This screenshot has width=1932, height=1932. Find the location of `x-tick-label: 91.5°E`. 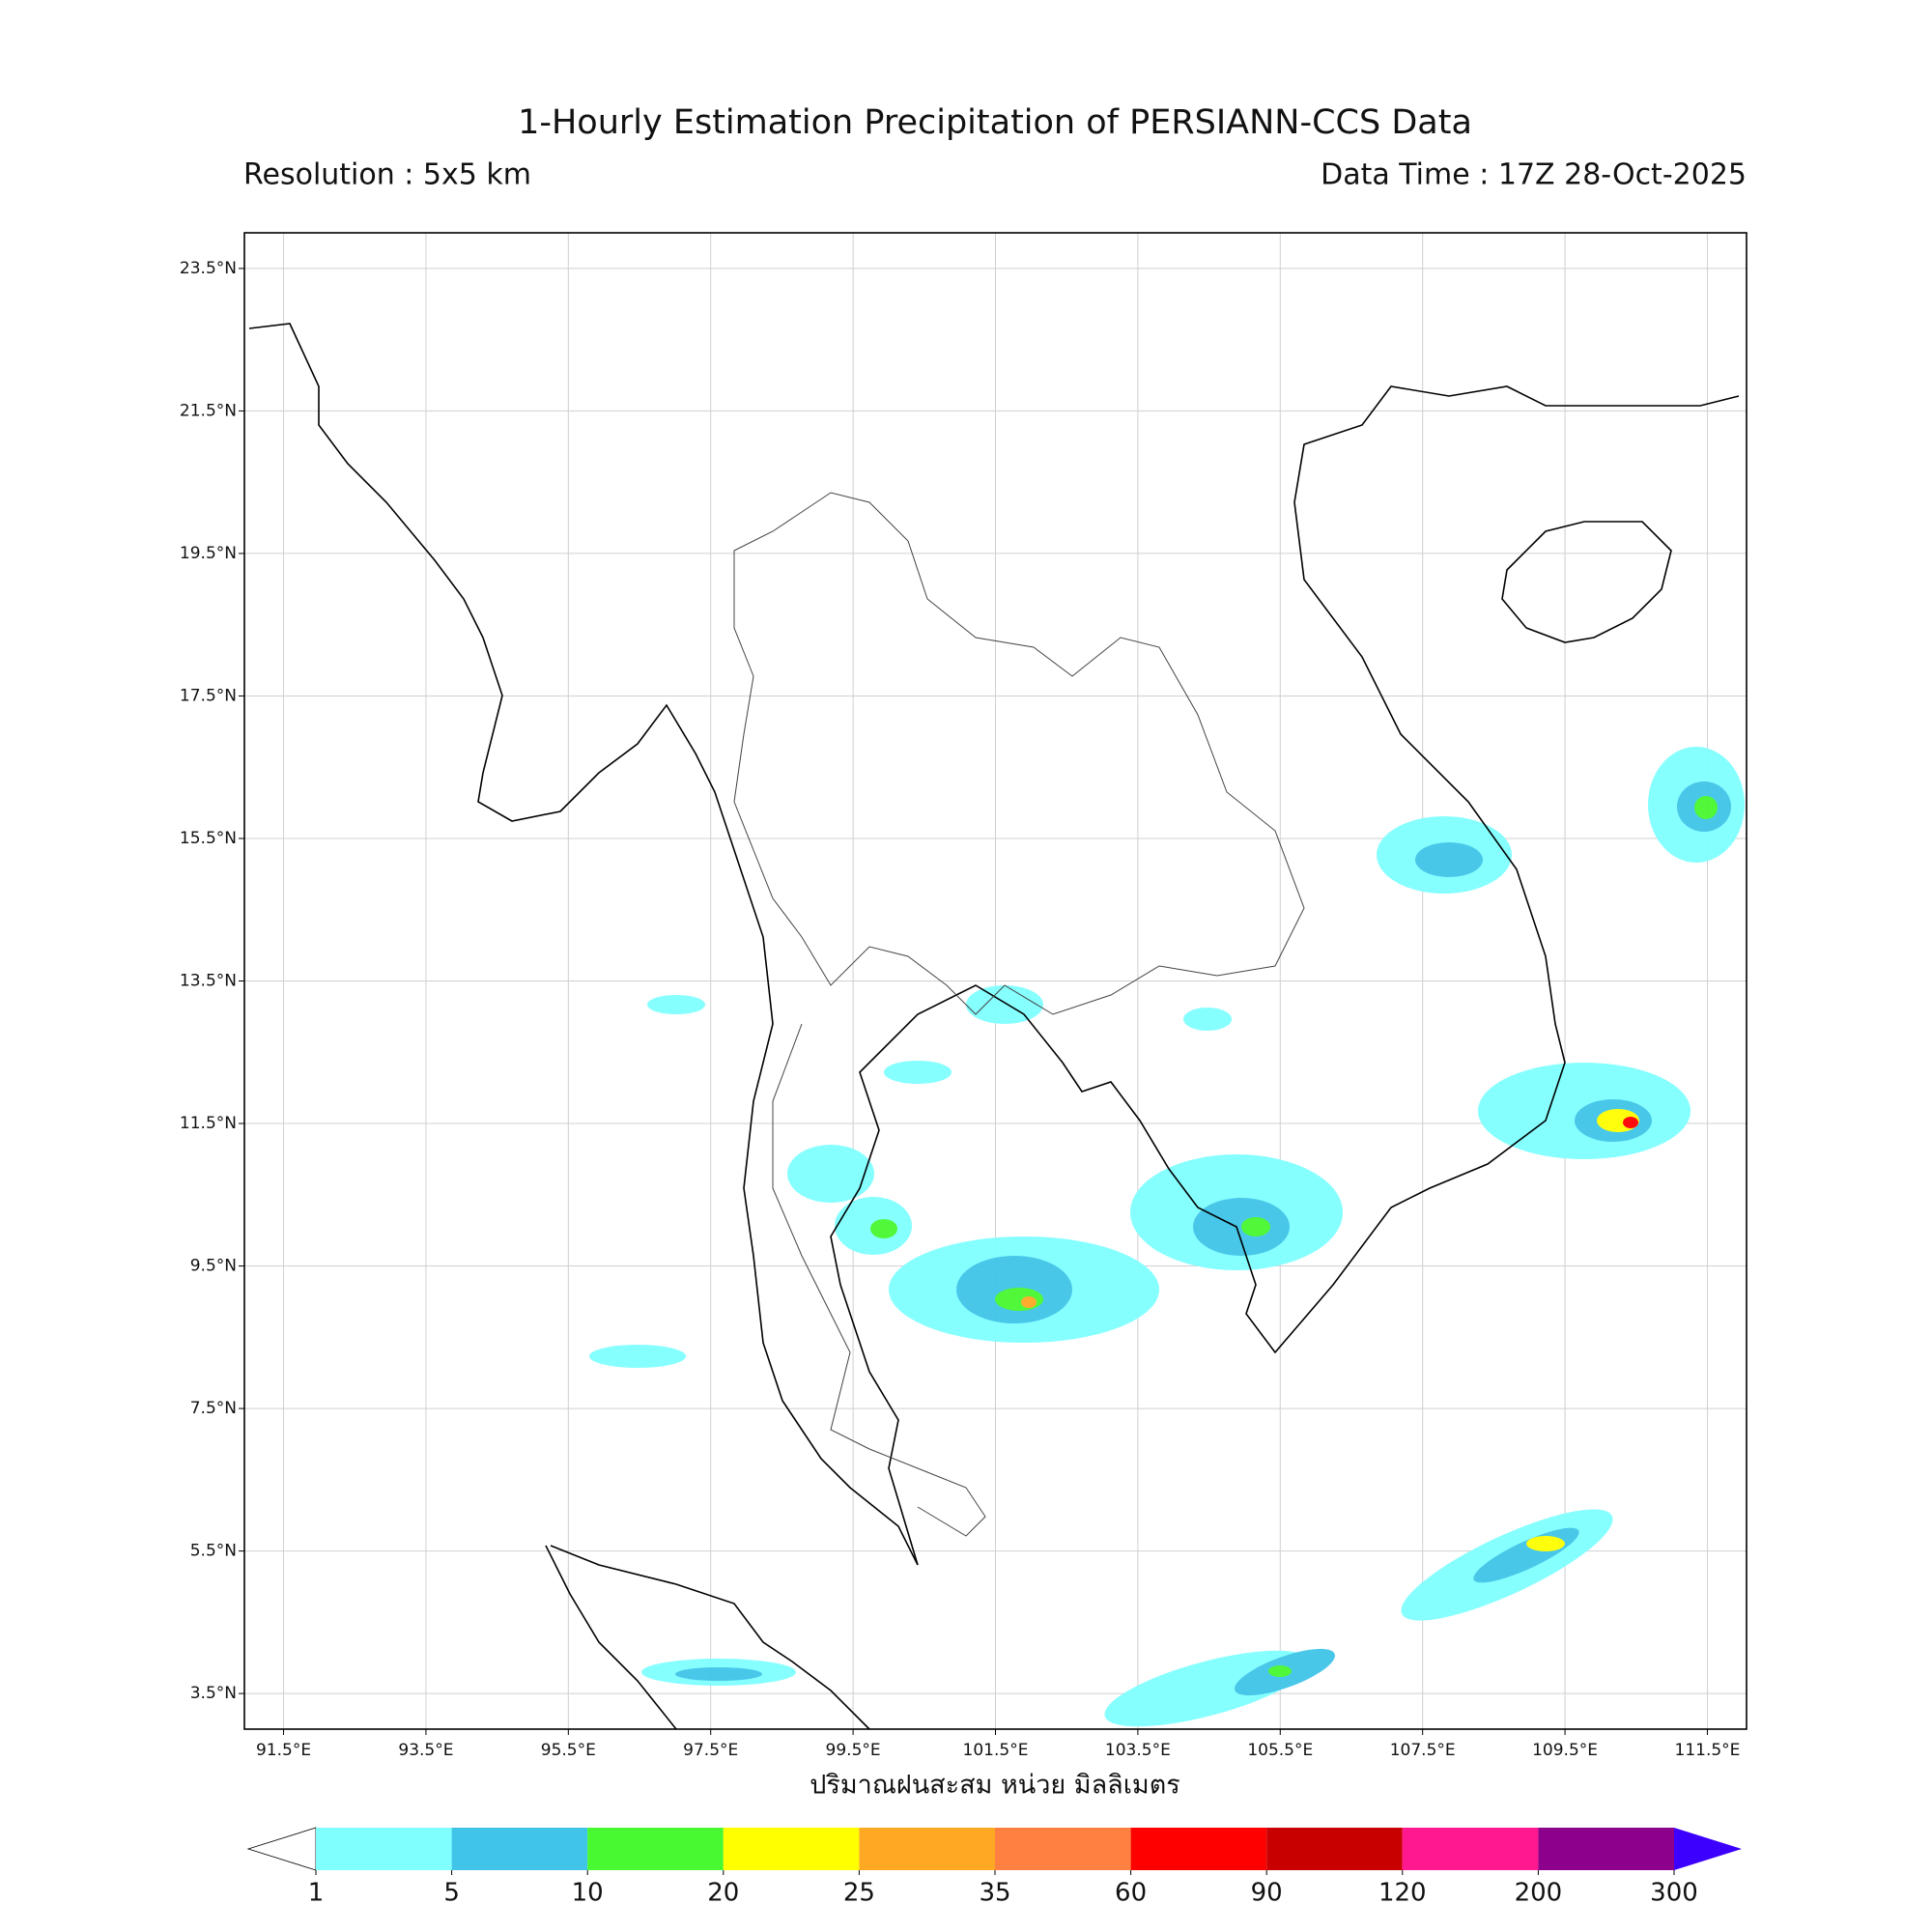

x-tick-label: 91.5°E is located at coordinates (283, 1750).